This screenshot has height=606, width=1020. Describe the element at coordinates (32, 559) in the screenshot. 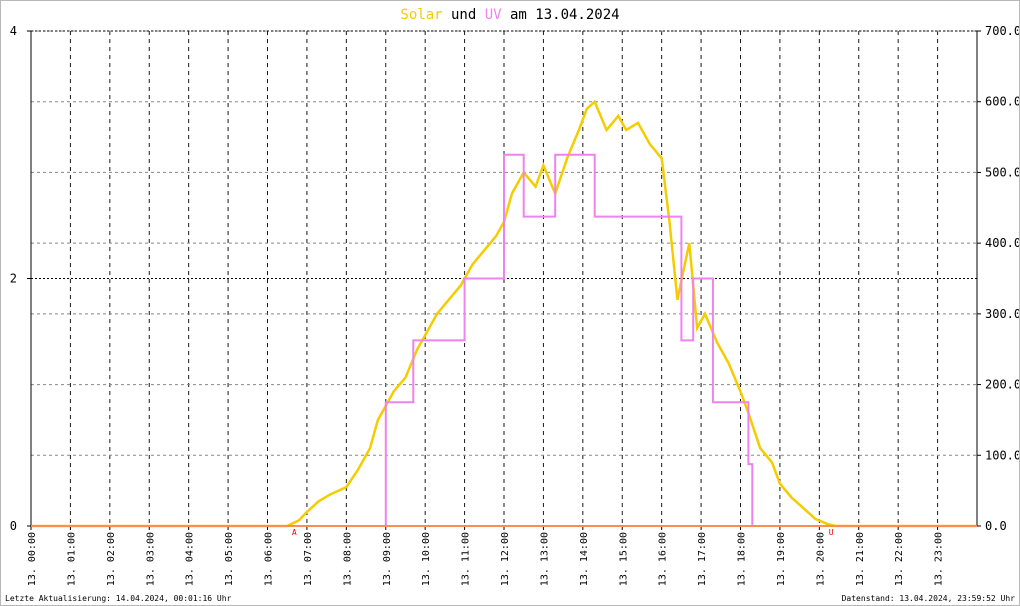

I see `x-tick-label: 13. 00:00` at that location.